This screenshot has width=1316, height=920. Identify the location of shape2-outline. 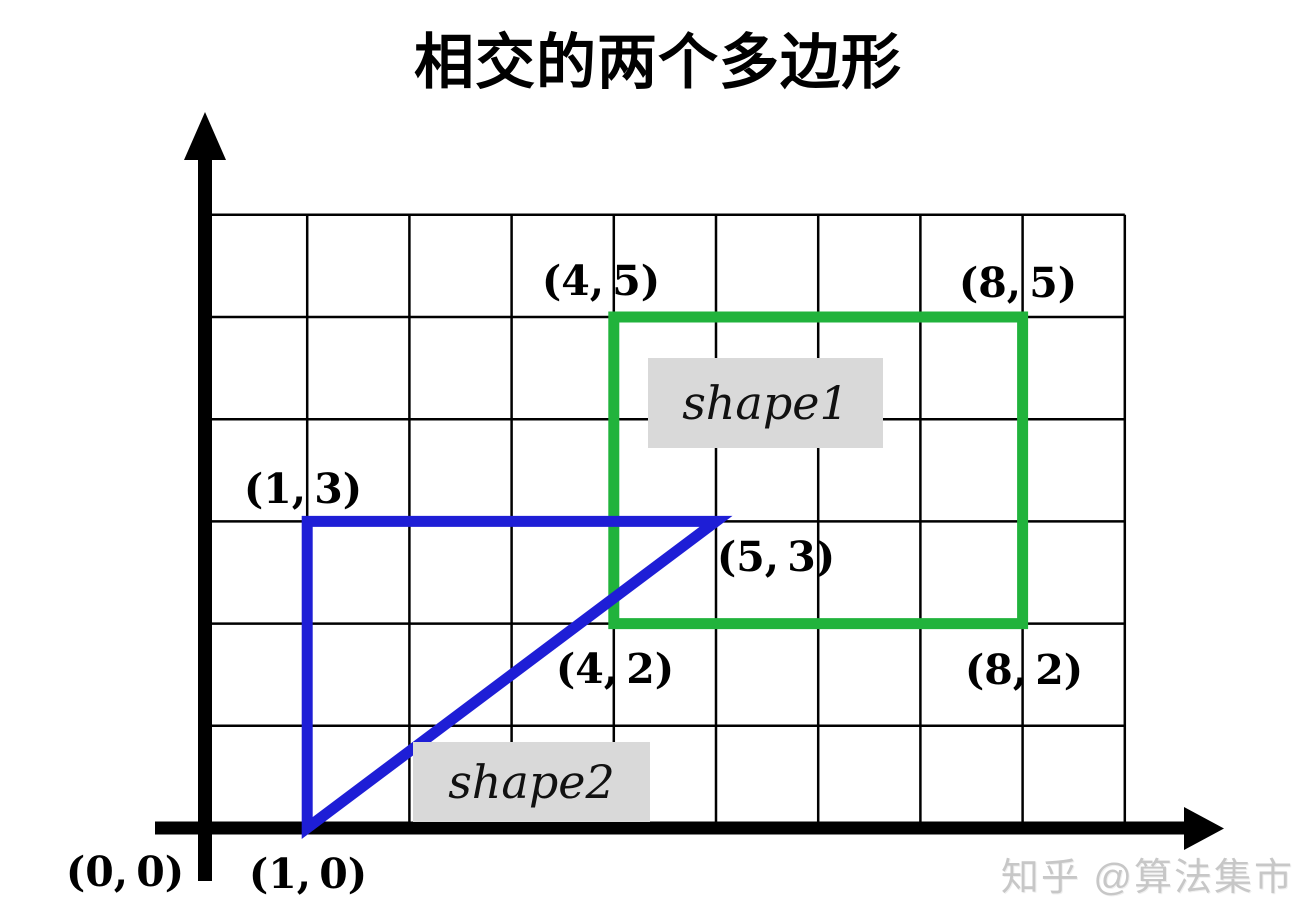
(517, 677).